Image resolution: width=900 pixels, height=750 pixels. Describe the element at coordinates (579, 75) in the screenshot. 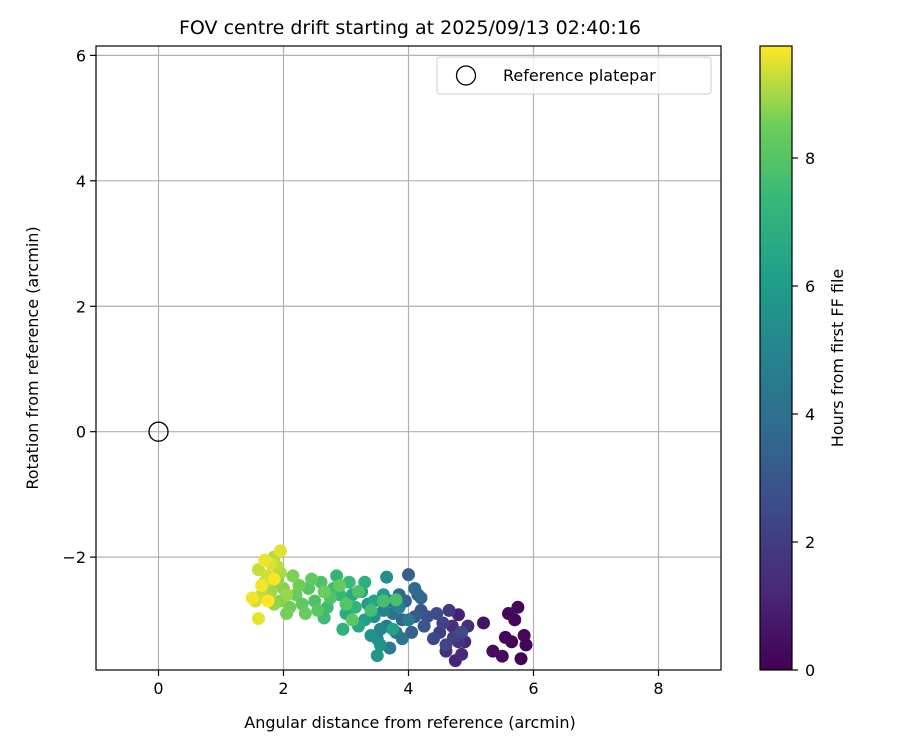

I see `legend-entry-reference: Reference platepar` at that location.